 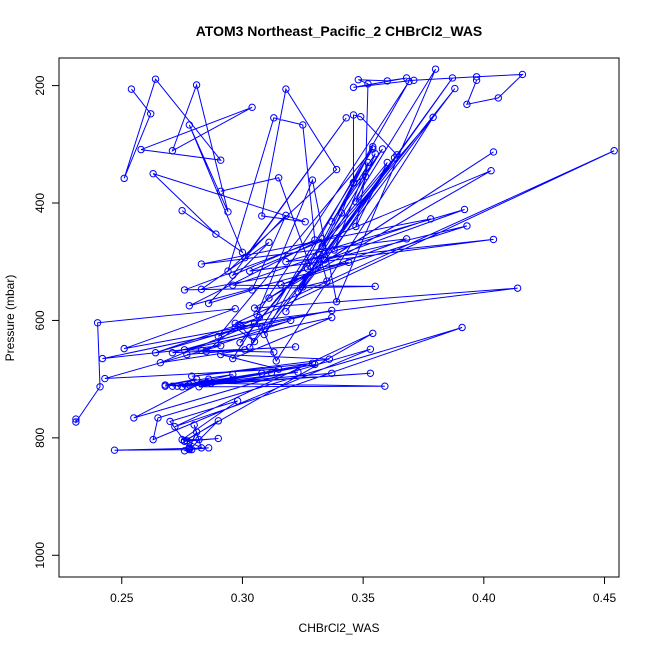 I want to click on y-tick-label: 200, so click(x=40, y=85).